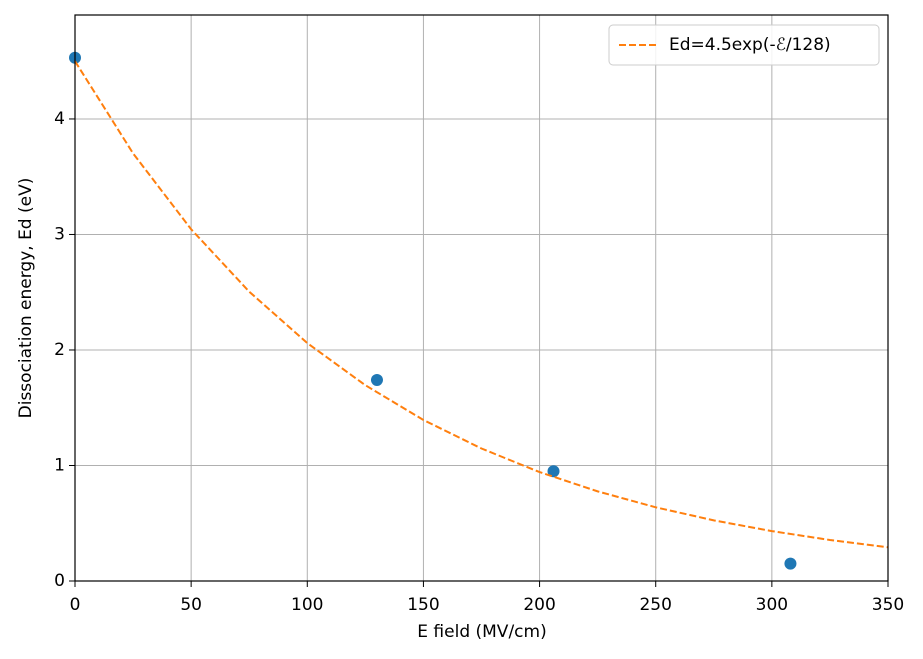  I want to click on x-tick-label: 150, so click(423, 605).